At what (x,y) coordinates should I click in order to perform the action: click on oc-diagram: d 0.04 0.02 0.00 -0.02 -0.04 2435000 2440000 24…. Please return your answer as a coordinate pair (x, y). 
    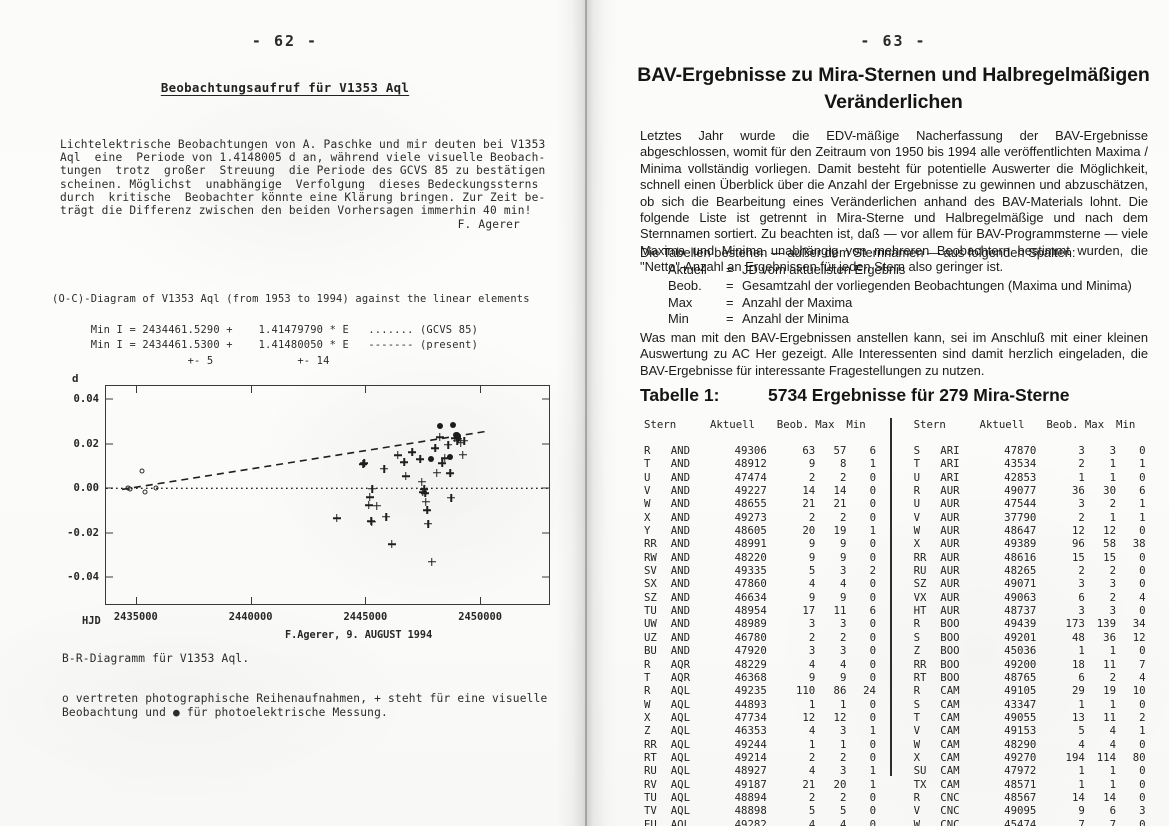
    Looking at the image, I should click on (290, 506).